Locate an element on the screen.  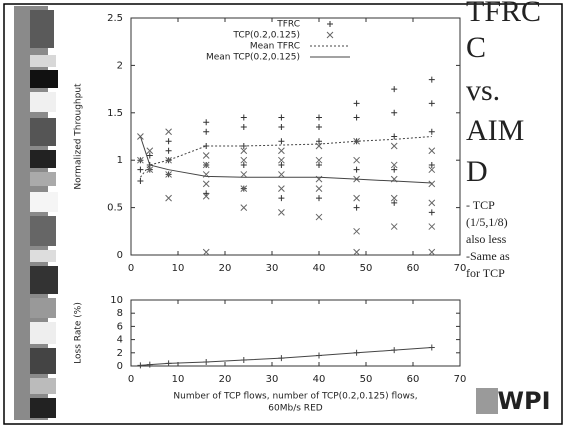
legend-label: TCP(0.2,0.125) is located at coordinates (266, 36).